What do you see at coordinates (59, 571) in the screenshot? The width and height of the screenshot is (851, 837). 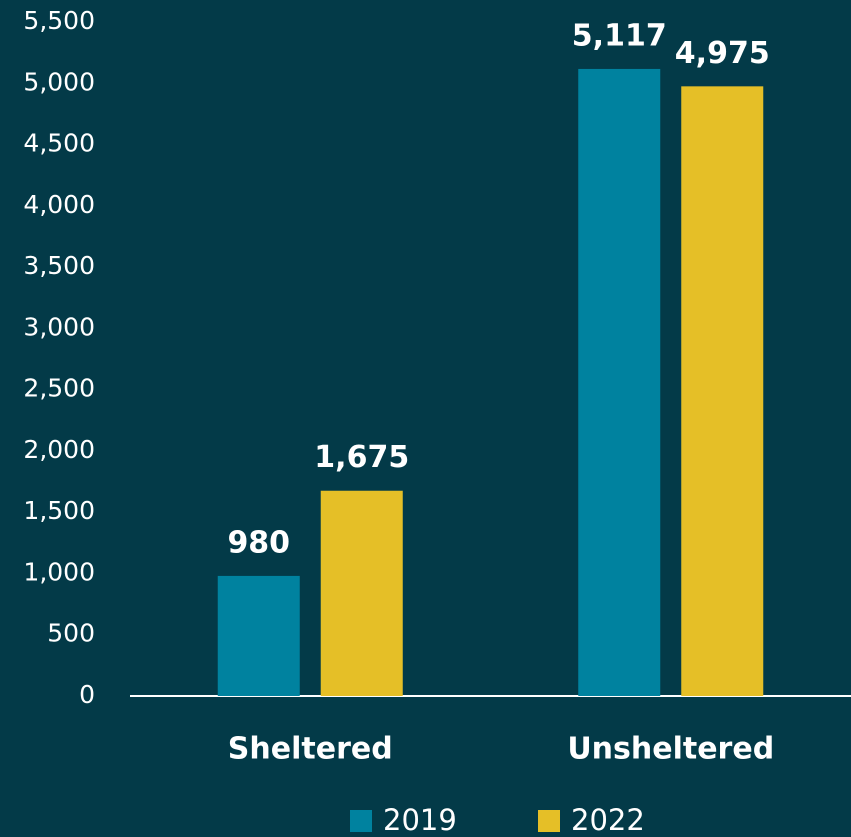 I see `y-tick-label: 1,000` at bounding box center [59, 571].